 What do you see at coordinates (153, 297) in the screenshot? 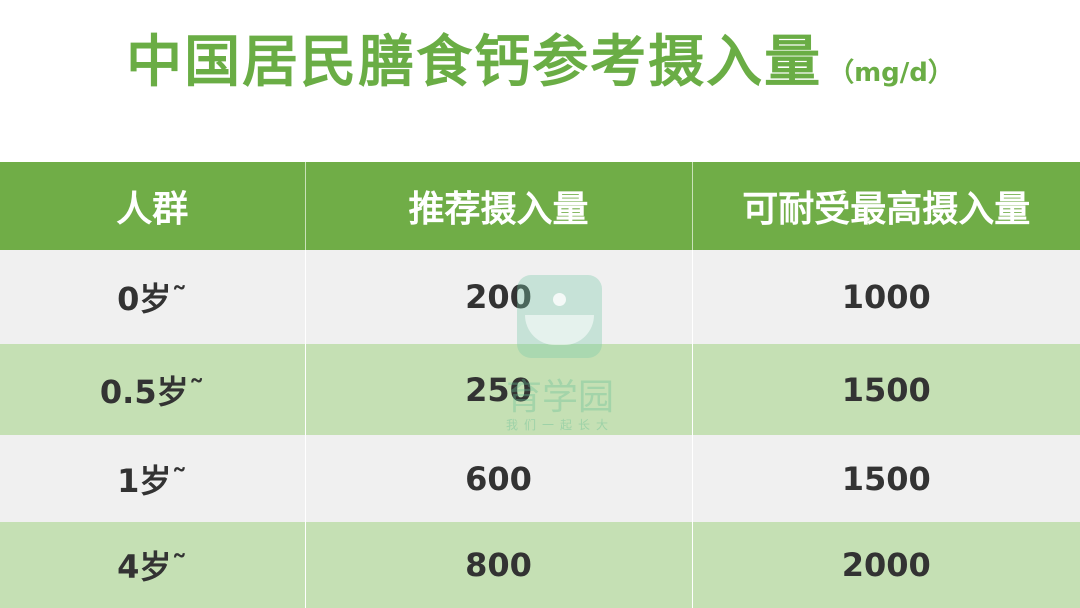
I see `cell-population: 0岁˜` at bounding box center [153, 297].